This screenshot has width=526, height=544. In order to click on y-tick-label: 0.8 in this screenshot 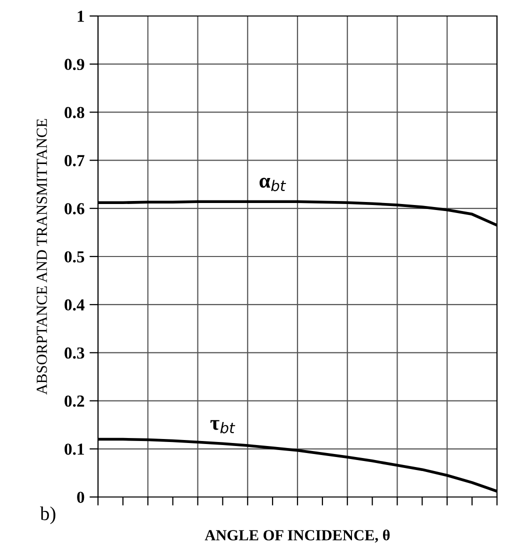, I will do `click(74, 112)`.